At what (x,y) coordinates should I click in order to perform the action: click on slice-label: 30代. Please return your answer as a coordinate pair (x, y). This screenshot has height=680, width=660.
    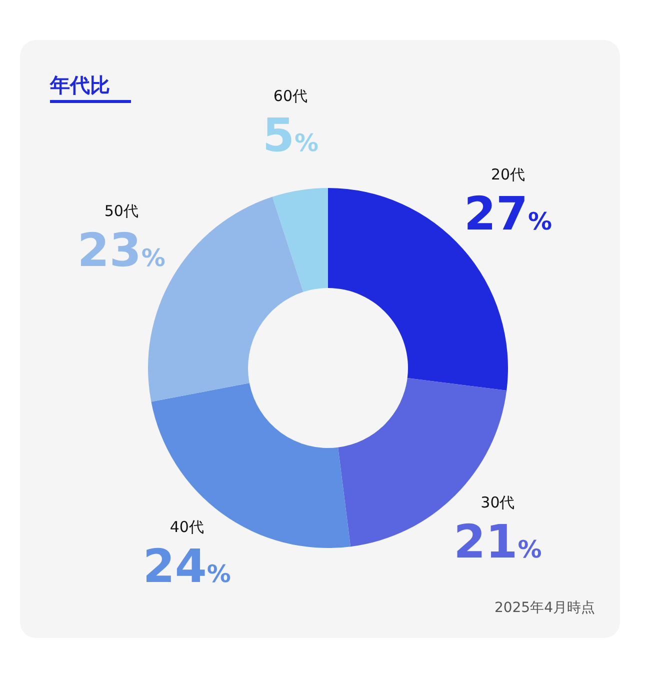
    Looking at the image, I should click on (497, 503).